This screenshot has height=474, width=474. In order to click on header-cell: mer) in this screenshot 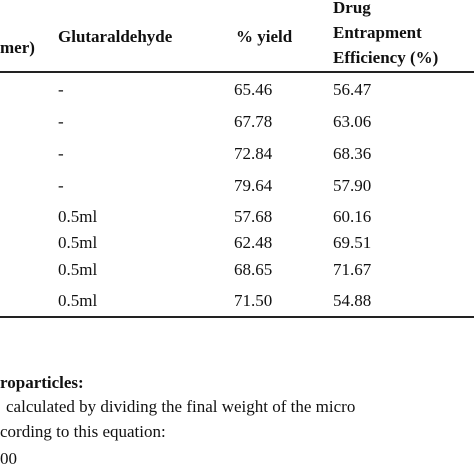, I will do `click(17, 47)`.